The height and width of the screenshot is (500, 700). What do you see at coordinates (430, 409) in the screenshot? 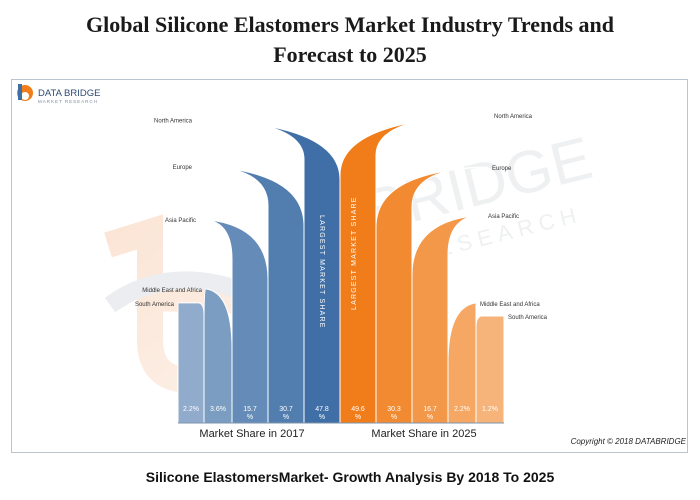
I see `value-label: 16.7` at bounding box center [430, 409].